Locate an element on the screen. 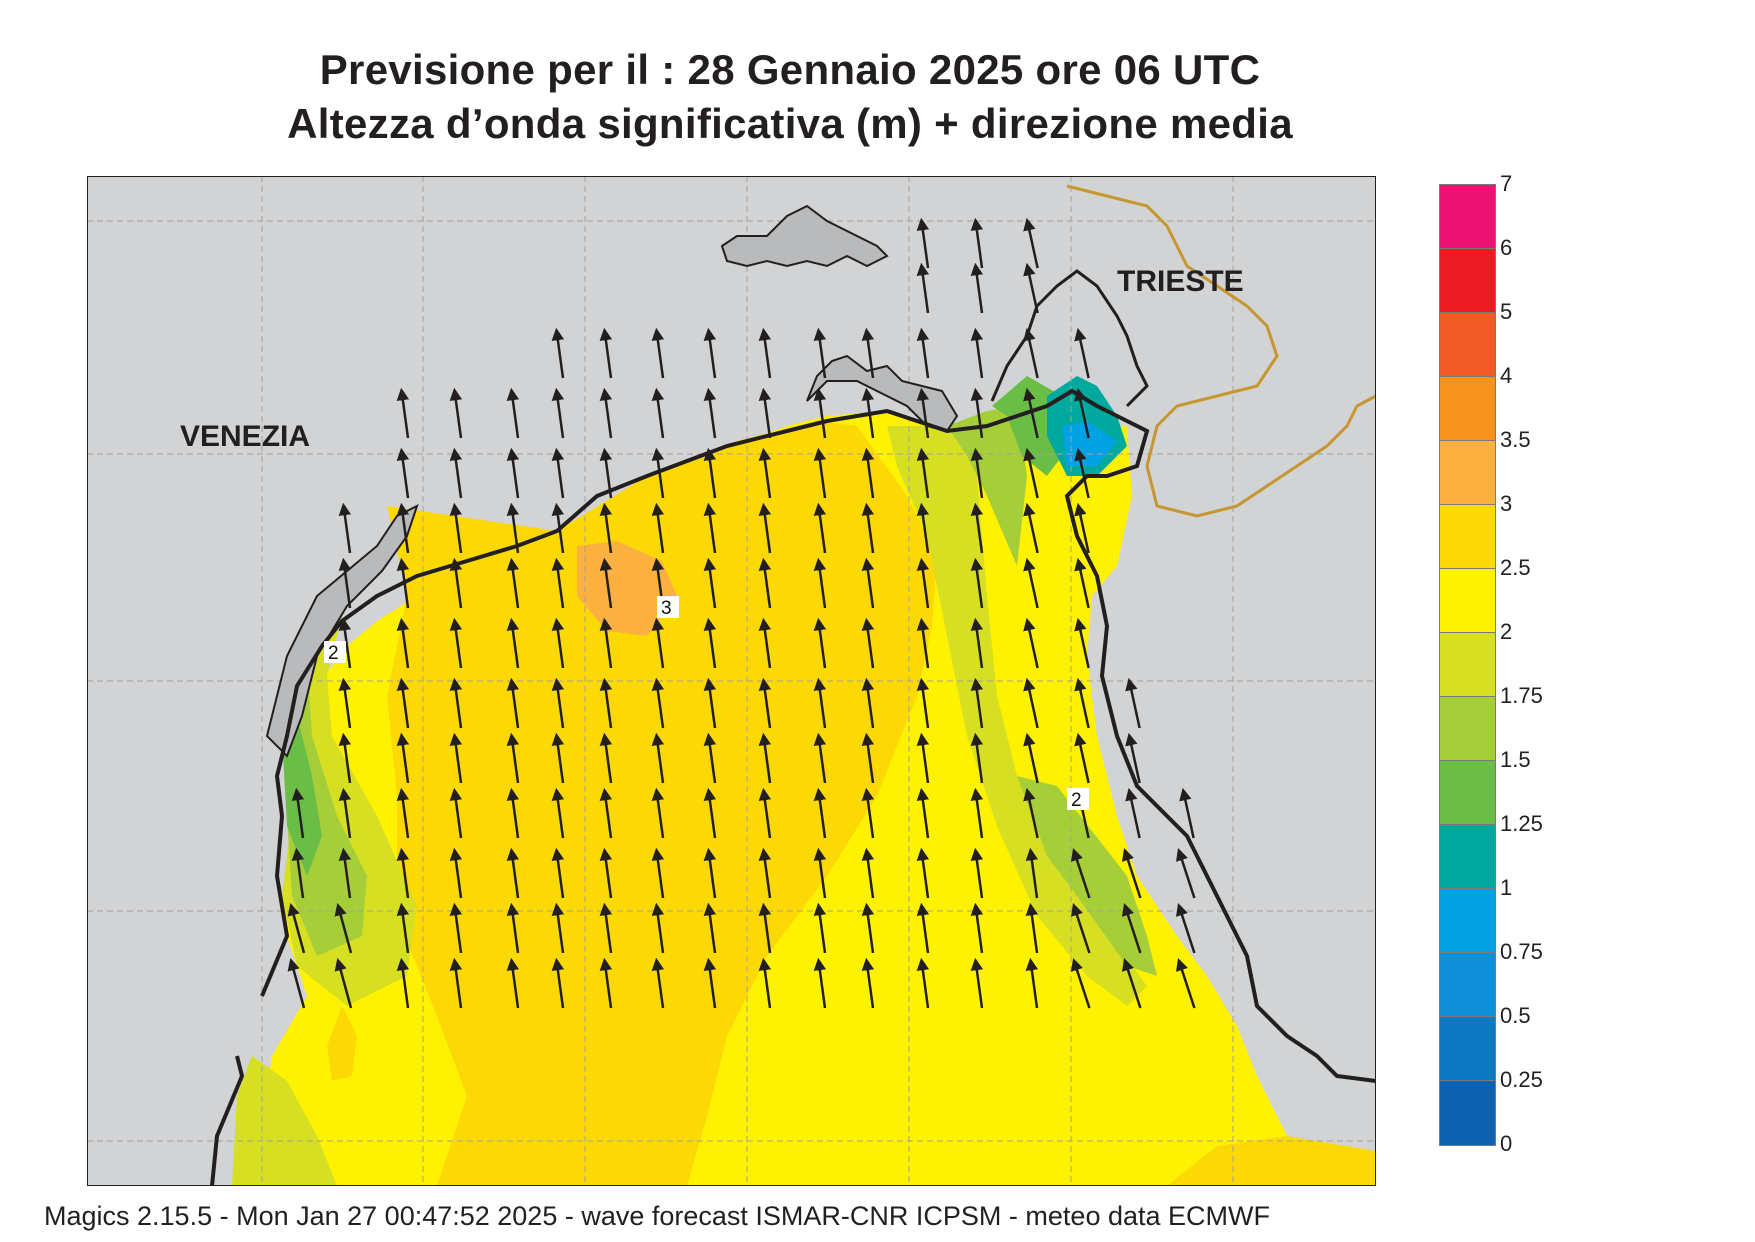  wave-zone-east2-1.5 is located at coordinates (1087, 876).